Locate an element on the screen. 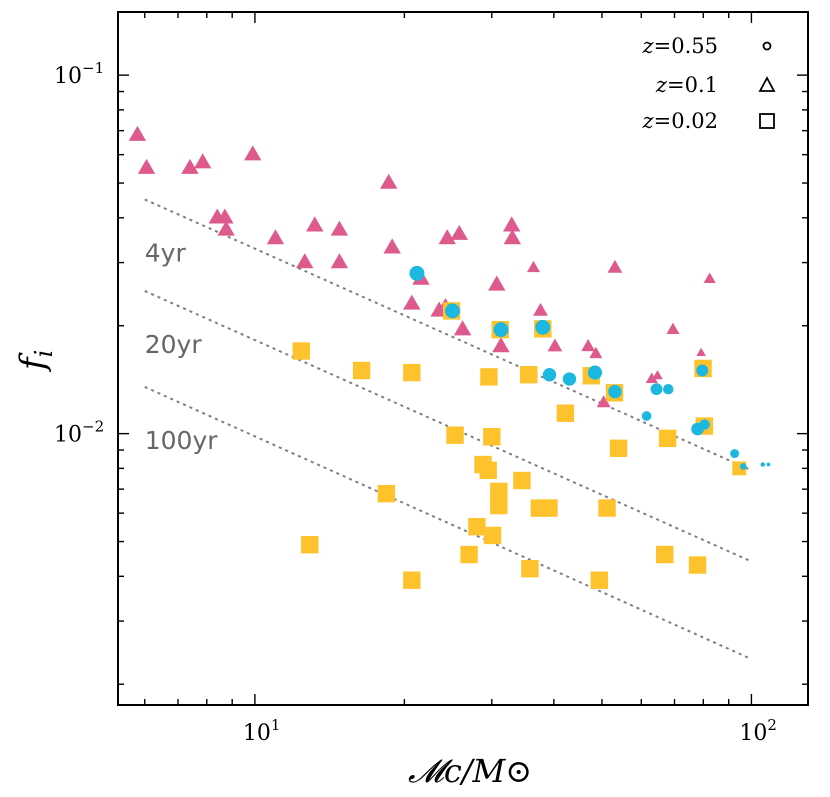 The image size is (830, 797). legend-label: z=0.02 is located at coordinates (680, 121).